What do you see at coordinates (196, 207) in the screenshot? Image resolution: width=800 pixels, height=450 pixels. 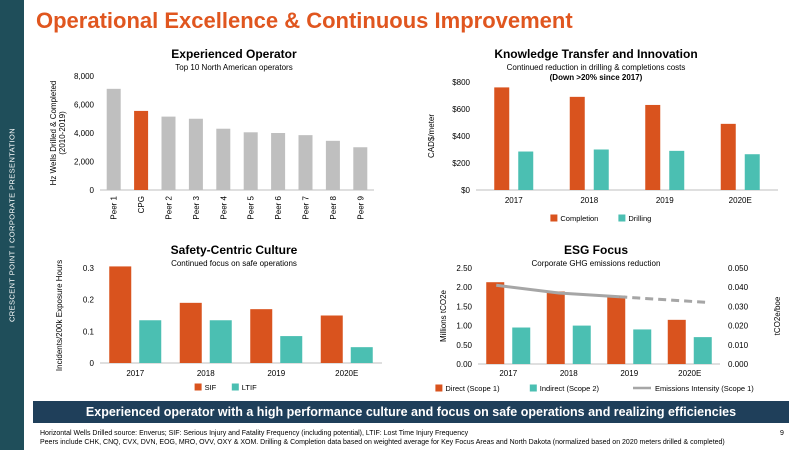 I see `x-tick-label: Peer 3` at bounding box center [196, 207].